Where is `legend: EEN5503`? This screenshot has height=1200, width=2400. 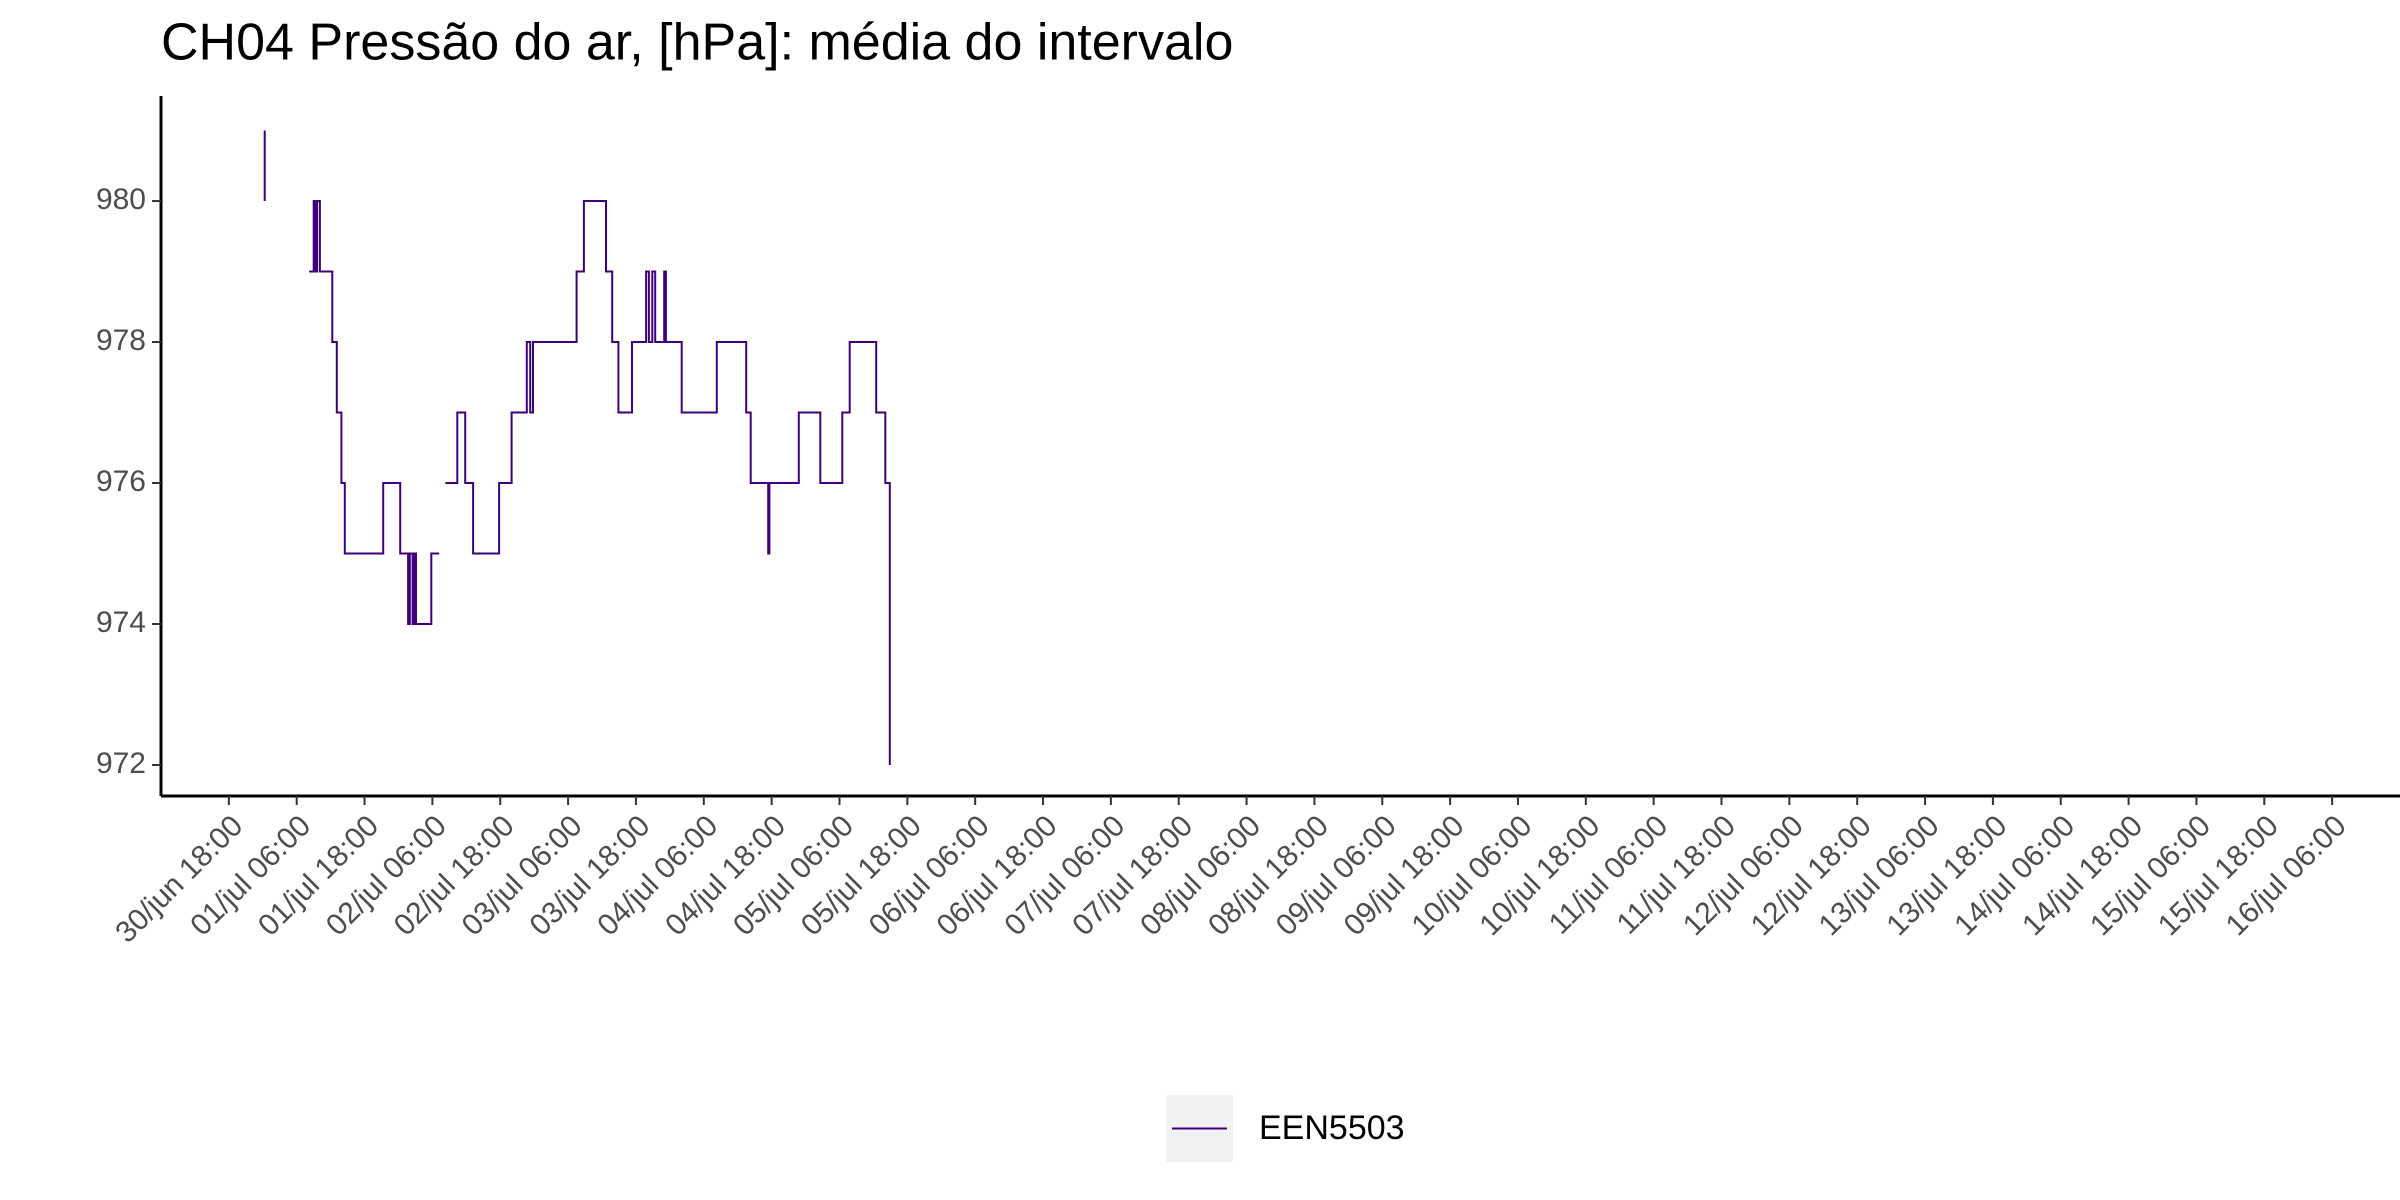
legend: EEN5503 is located at coordinates (1285, 1128).